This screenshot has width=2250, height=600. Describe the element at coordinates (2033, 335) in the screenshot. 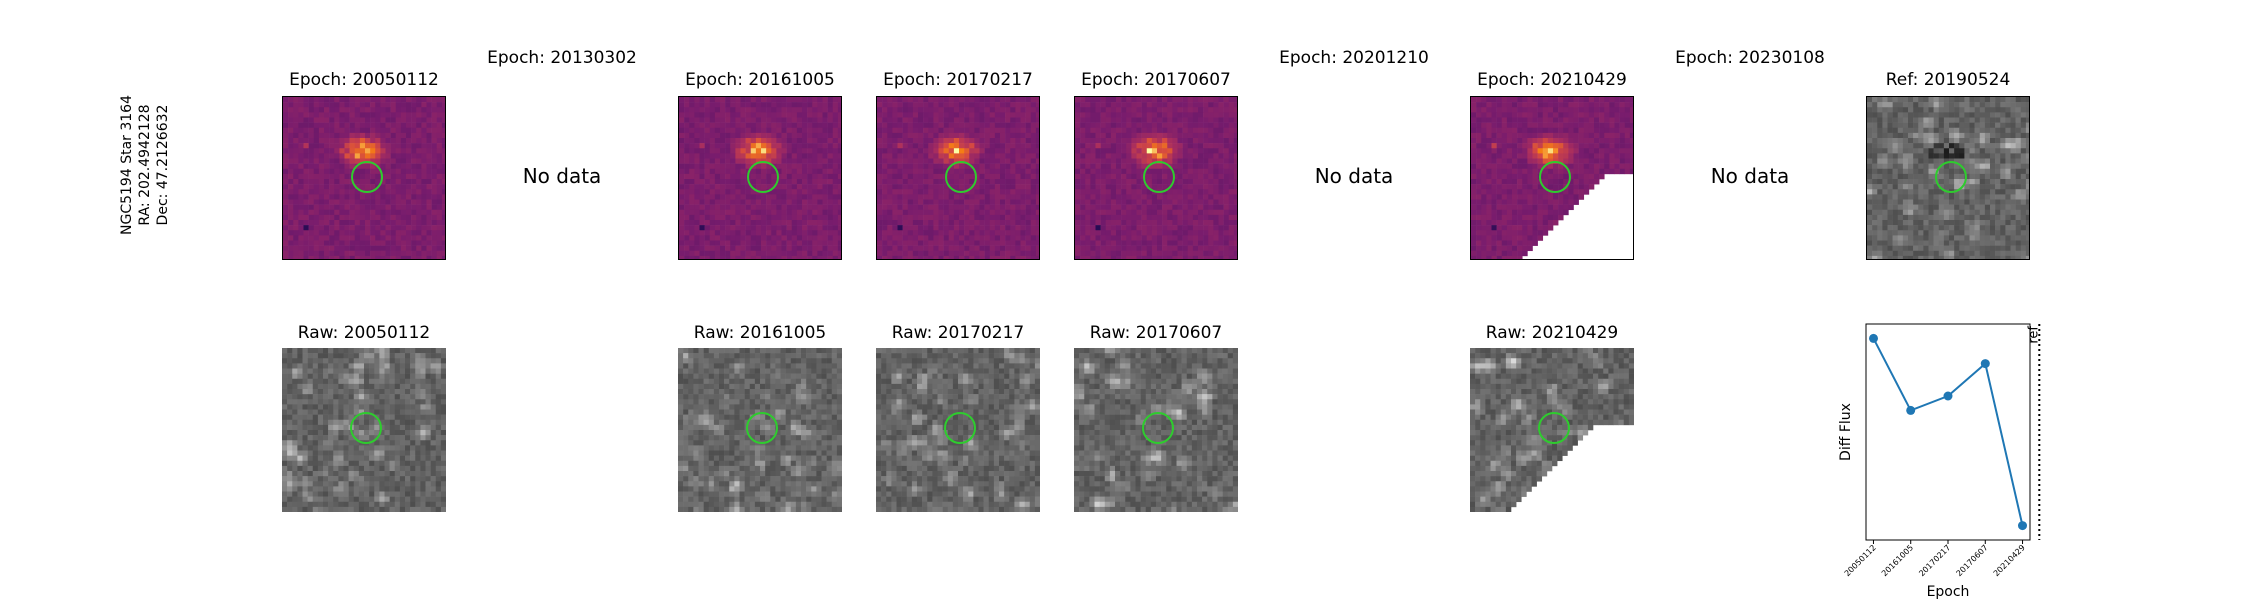

I see `reference-line-label: ref` at that location.